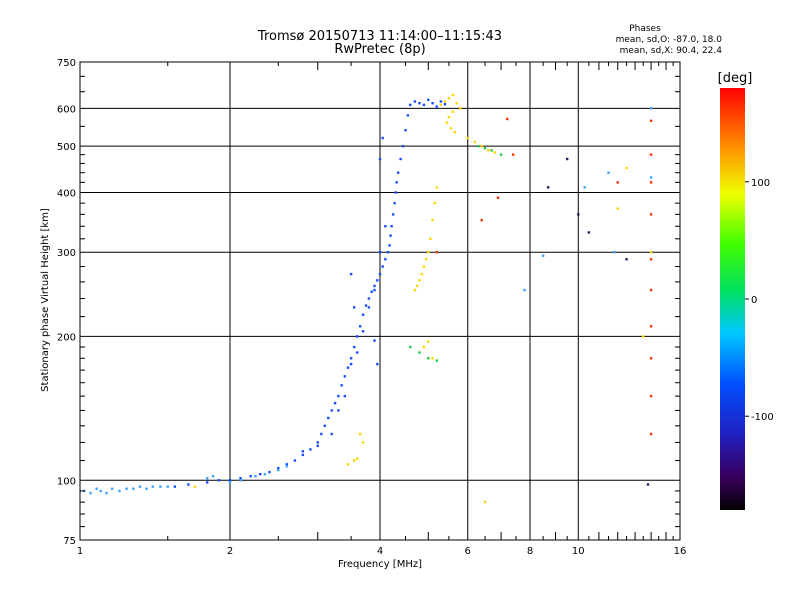 Image resolution: width=800 pixels, height=600 pixels. I want to click on colorbar-label: [deg], so click(735, 78).